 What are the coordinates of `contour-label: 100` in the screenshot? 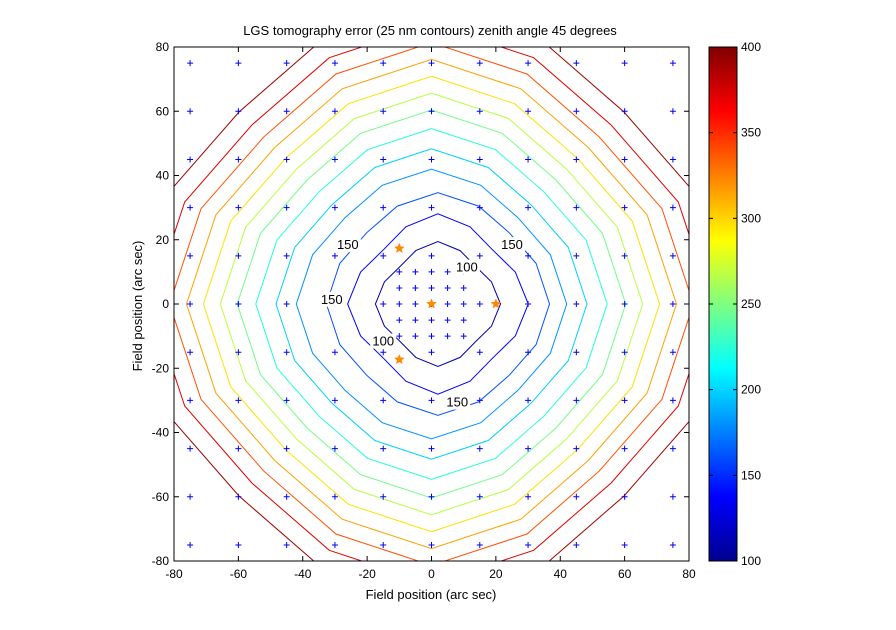 It's located at (383, 341).